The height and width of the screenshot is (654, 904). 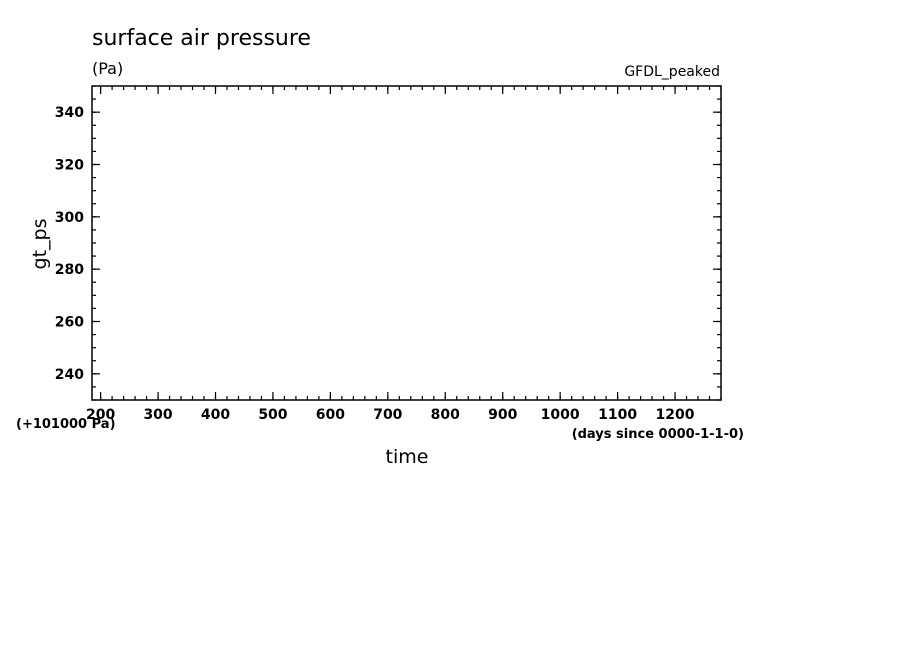 What do you see at coordinates (672, 72) in the screenshot?
I see `dataset-label: GFDL_peaked` at bounding box center [672, 72].